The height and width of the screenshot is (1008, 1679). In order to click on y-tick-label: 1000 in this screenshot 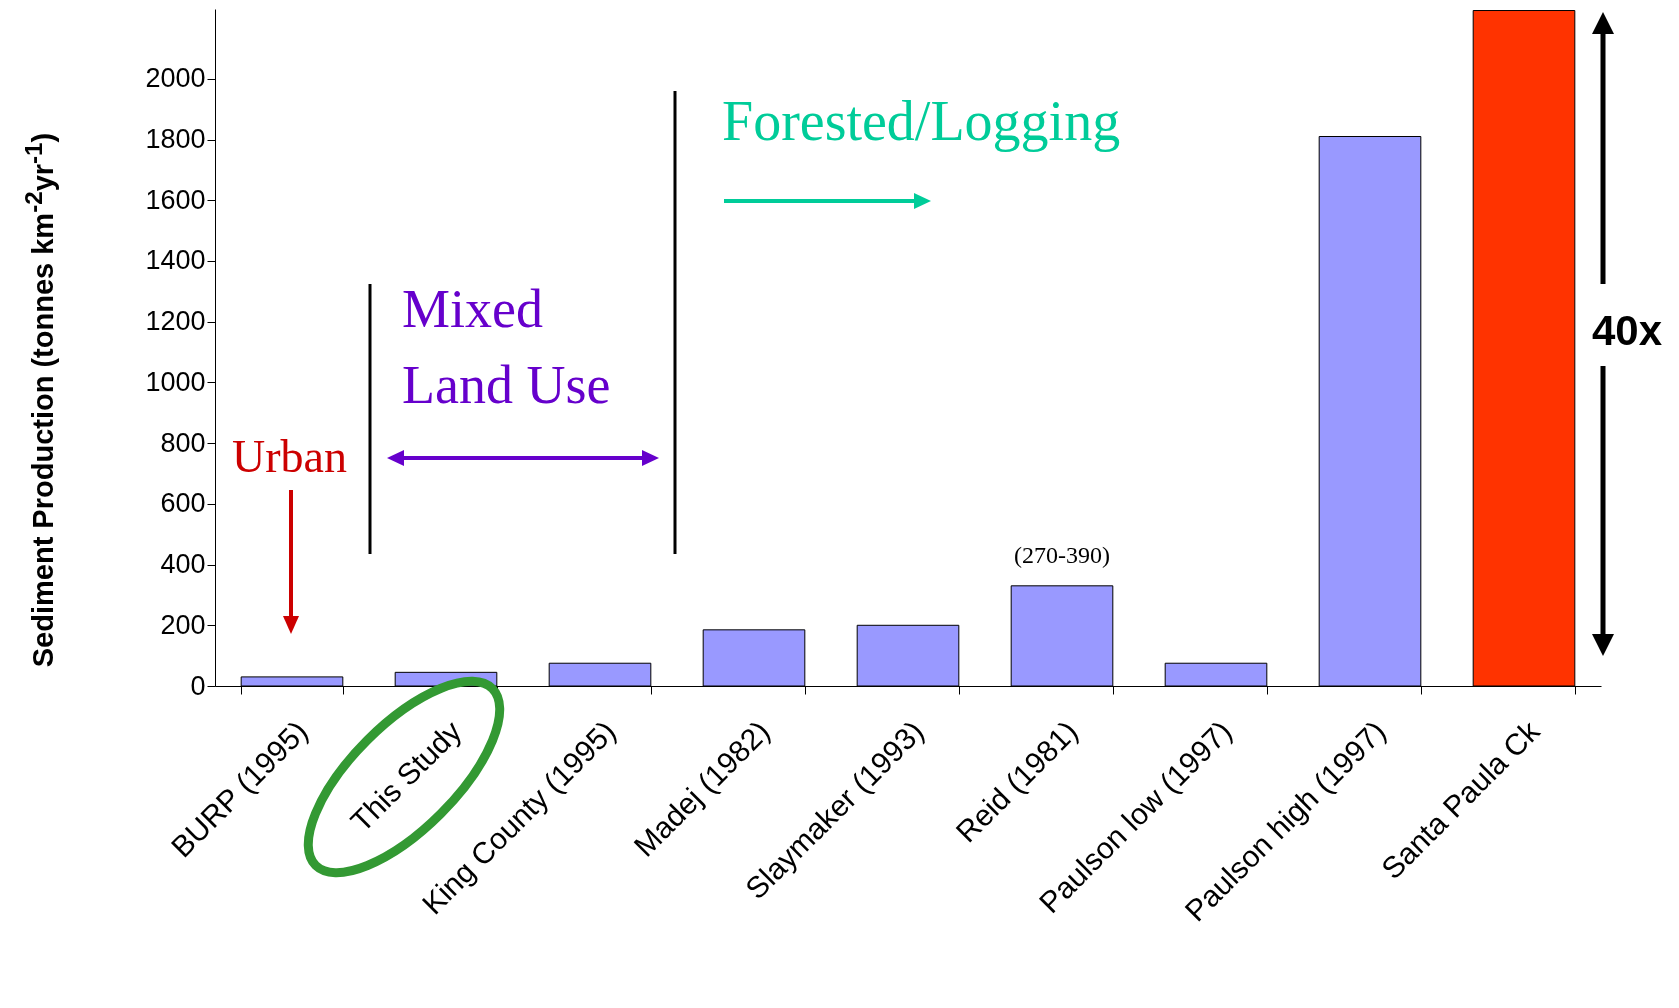, I will do `click(175, 381)`.